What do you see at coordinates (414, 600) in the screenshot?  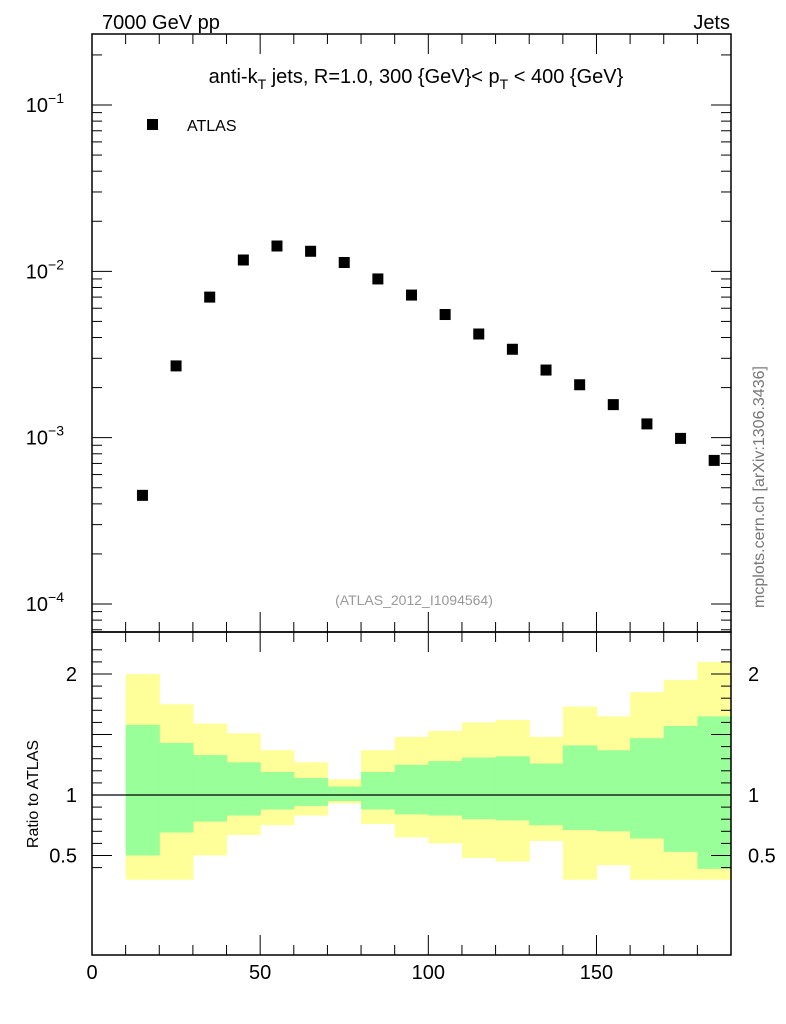 I see `analysis-reference: (ATLAS_2012_I1094564)` at bounding box center [414, 600].